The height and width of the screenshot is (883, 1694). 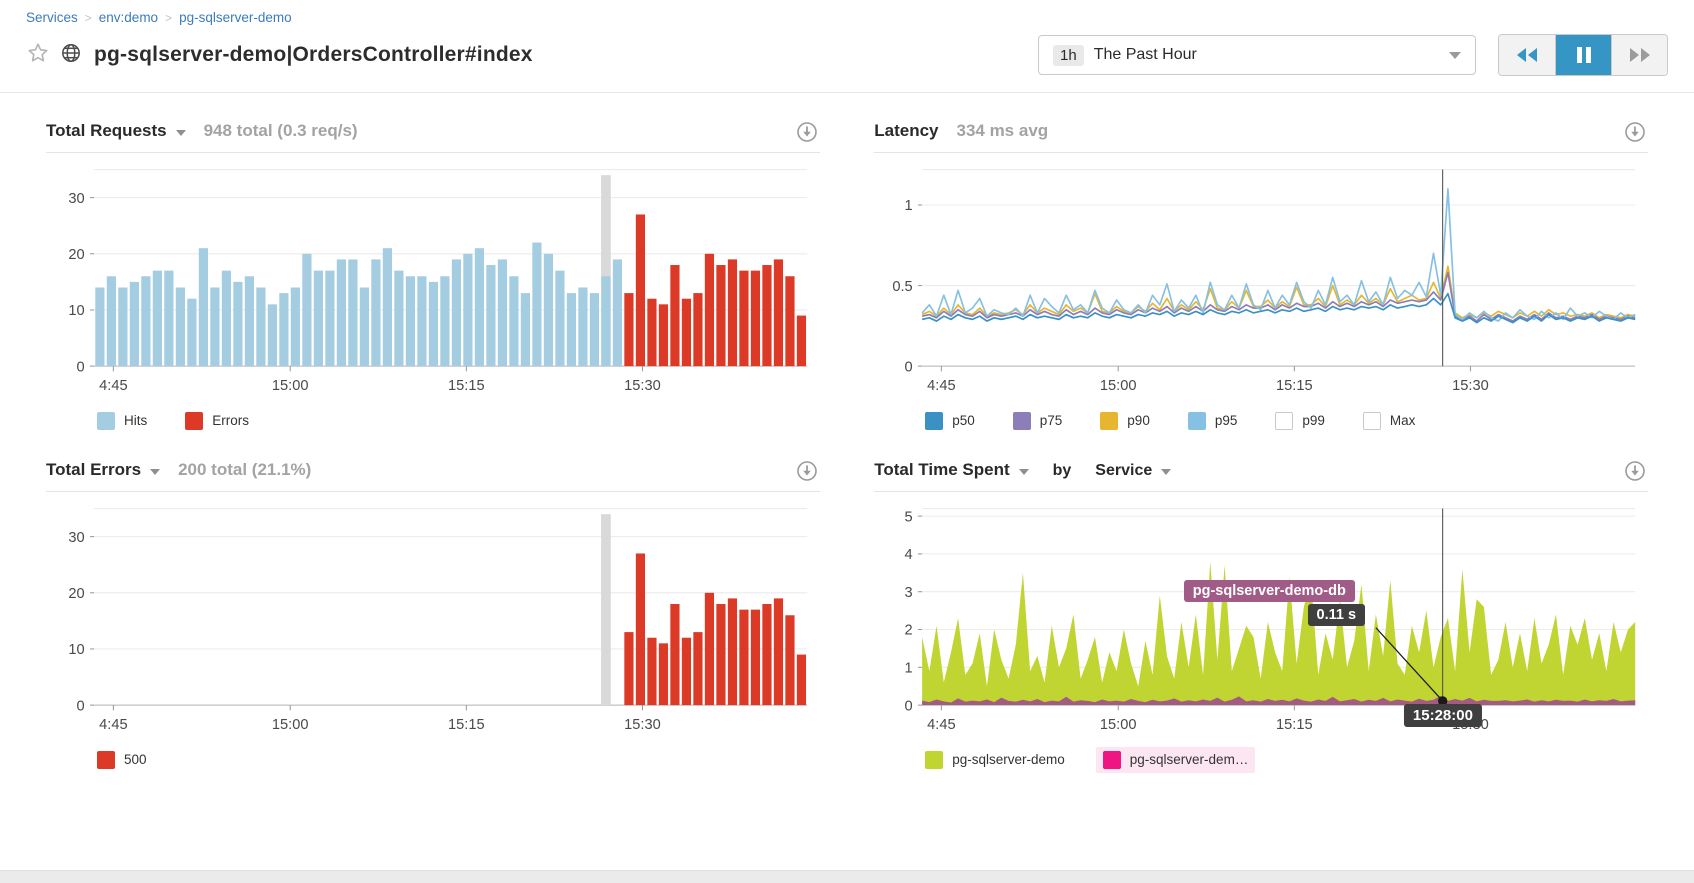 What do you see at coordinates (1051, 421) in the screenshot?
I see `legend-label: p75` at bounding box center [1051, 421].